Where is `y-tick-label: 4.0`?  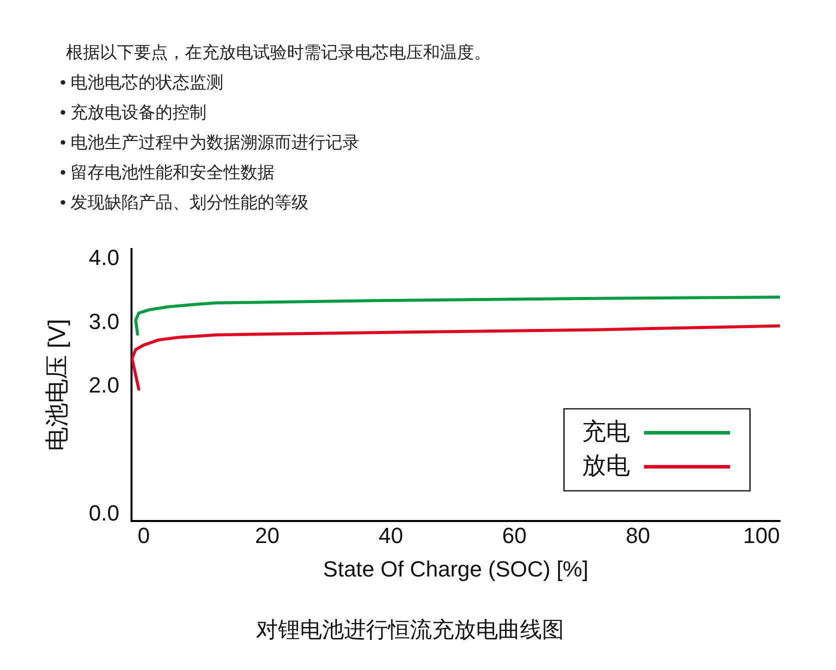 y-tick-label: 4.0 is located at coordinates (104, 257).